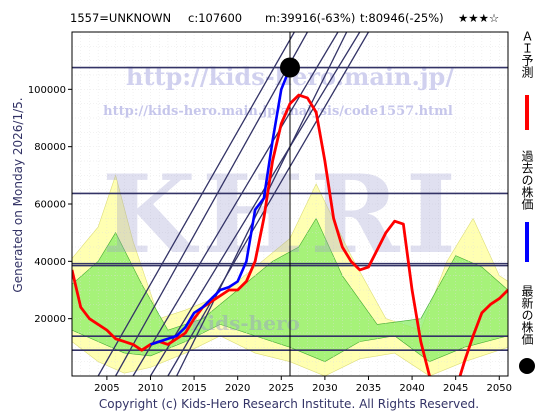 The image size is (560, 420). I want to click on legend-label-1: 過去の株価, so click(527, 180).